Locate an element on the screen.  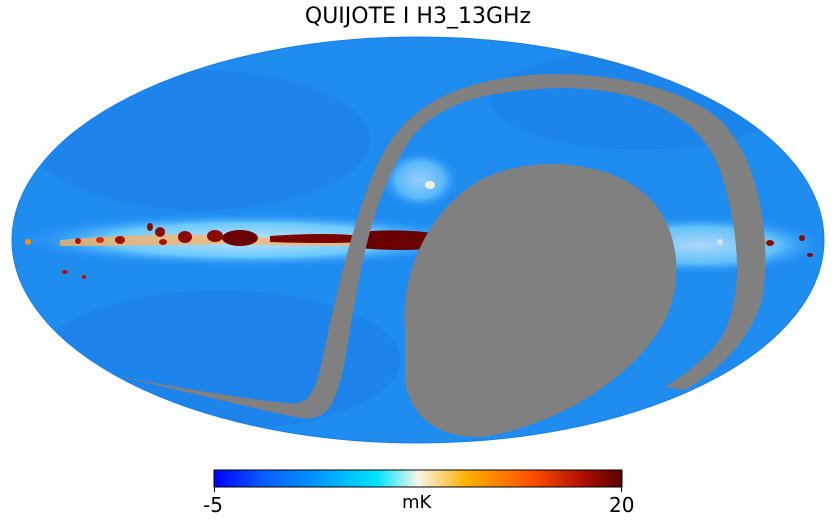
map-title: QUIJOTE I H3_13GHz is located at coordinates (418, 16).